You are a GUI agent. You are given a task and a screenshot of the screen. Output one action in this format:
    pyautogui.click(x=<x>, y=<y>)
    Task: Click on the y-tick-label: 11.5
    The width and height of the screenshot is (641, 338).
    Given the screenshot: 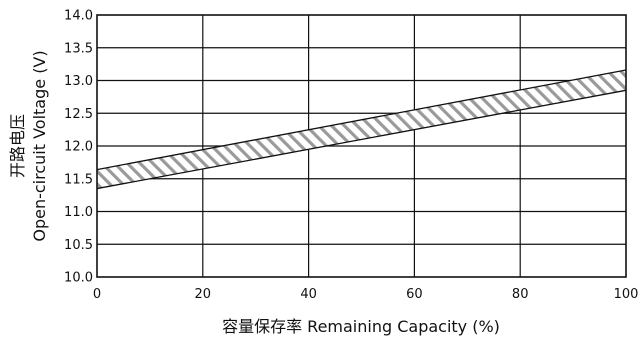 What is the action you would take?
    pyautogui.click(x=78, y=179)
    